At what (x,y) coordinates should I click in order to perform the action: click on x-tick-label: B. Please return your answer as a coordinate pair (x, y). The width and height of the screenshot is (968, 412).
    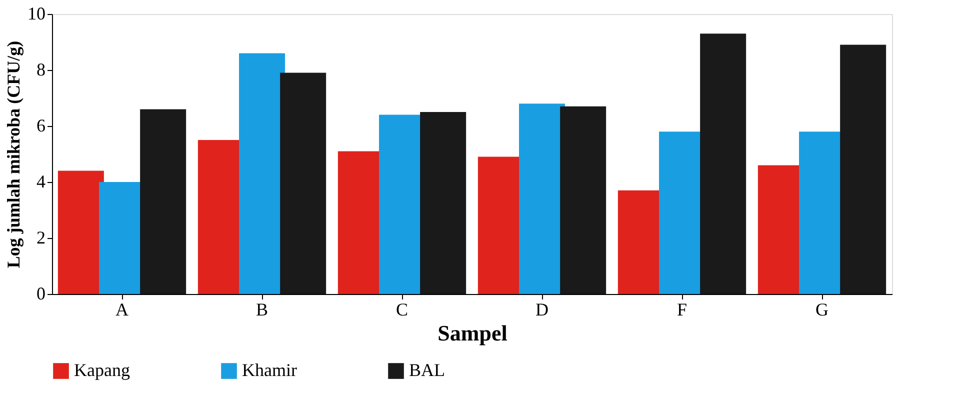
    Looking at the image, I should click on (262, 310).